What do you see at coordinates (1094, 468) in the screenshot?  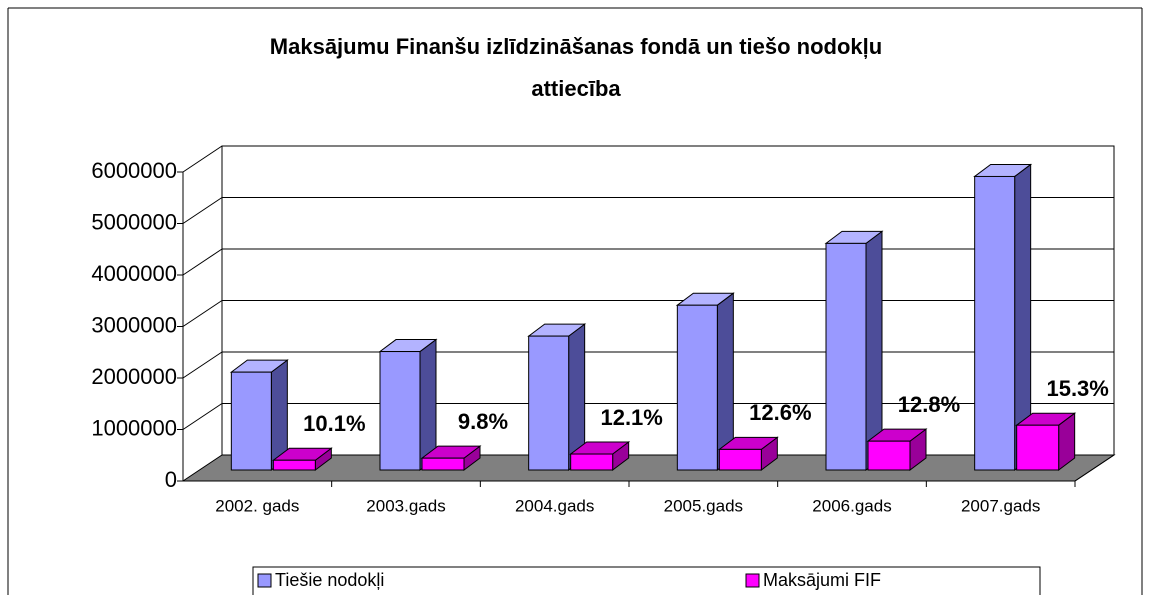 I see `floor-edge` at bounding box center [1094, 468].